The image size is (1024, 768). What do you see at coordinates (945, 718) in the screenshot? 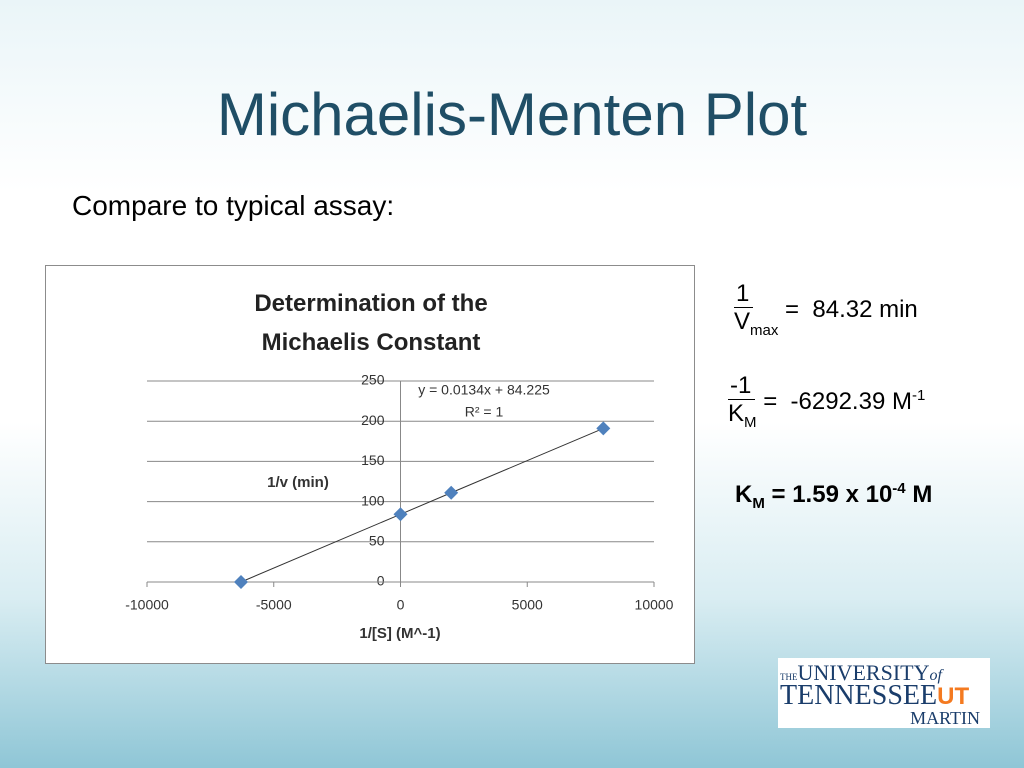
I see `logo-martin: MARTIN` at bounding box center [945, 718].